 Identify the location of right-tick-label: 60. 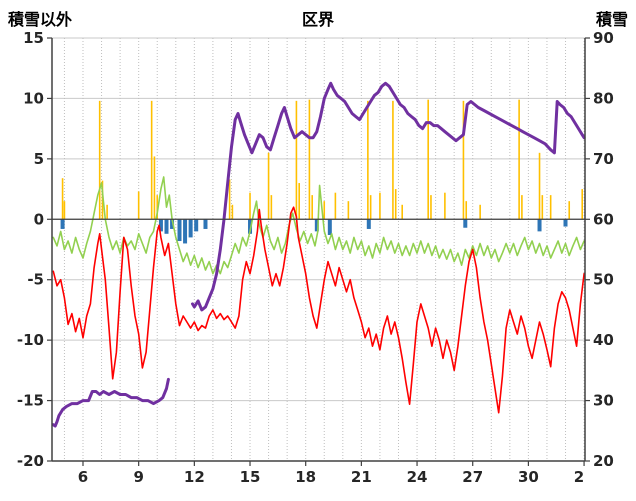
(603, 219).